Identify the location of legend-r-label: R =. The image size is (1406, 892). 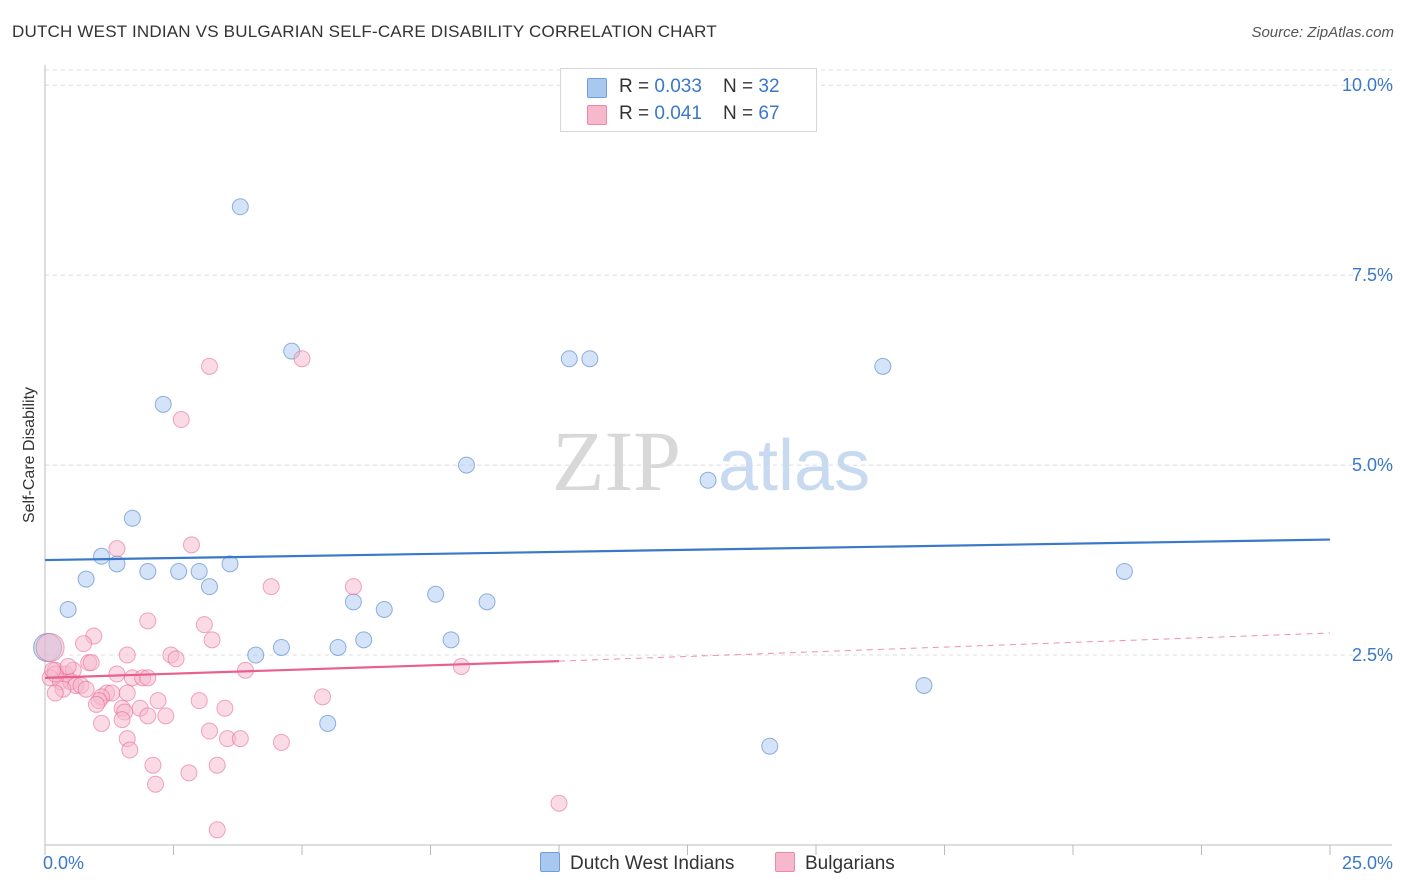
(637, 86).